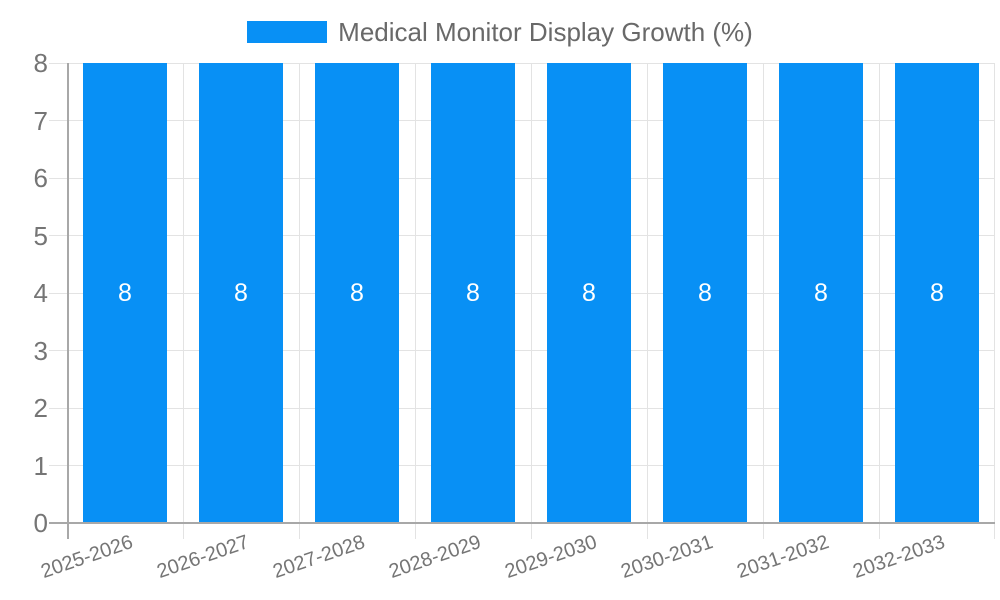  What do you see at coordinates (783, 557) in the screenshot?
I see `x-tick-label: 2031-2032` at bounding box center [783, 557].